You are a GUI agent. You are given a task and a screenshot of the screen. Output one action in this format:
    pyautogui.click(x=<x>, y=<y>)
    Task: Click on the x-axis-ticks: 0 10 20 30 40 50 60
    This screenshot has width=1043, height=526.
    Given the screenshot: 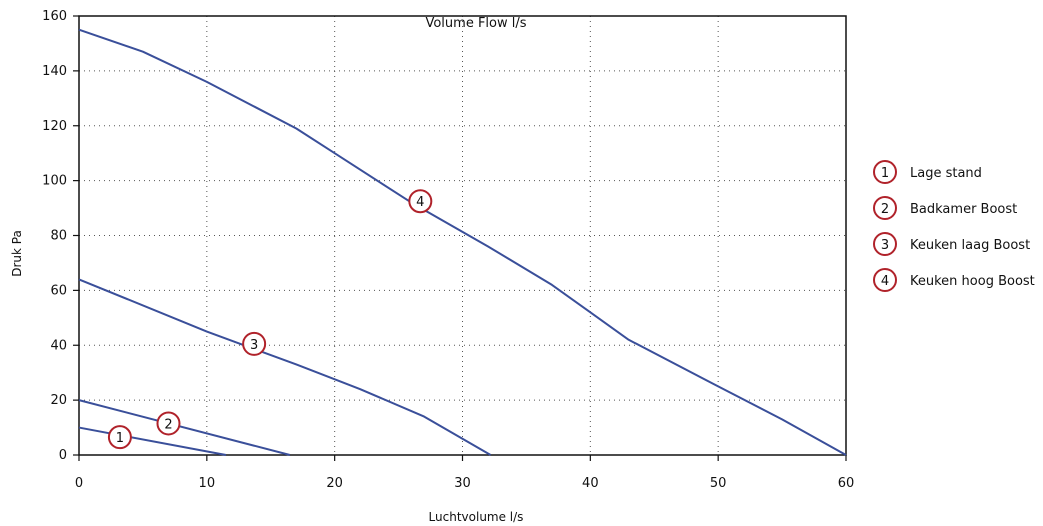 What is the action you would take?
    pyautogui.click(x=464, y=473)
    